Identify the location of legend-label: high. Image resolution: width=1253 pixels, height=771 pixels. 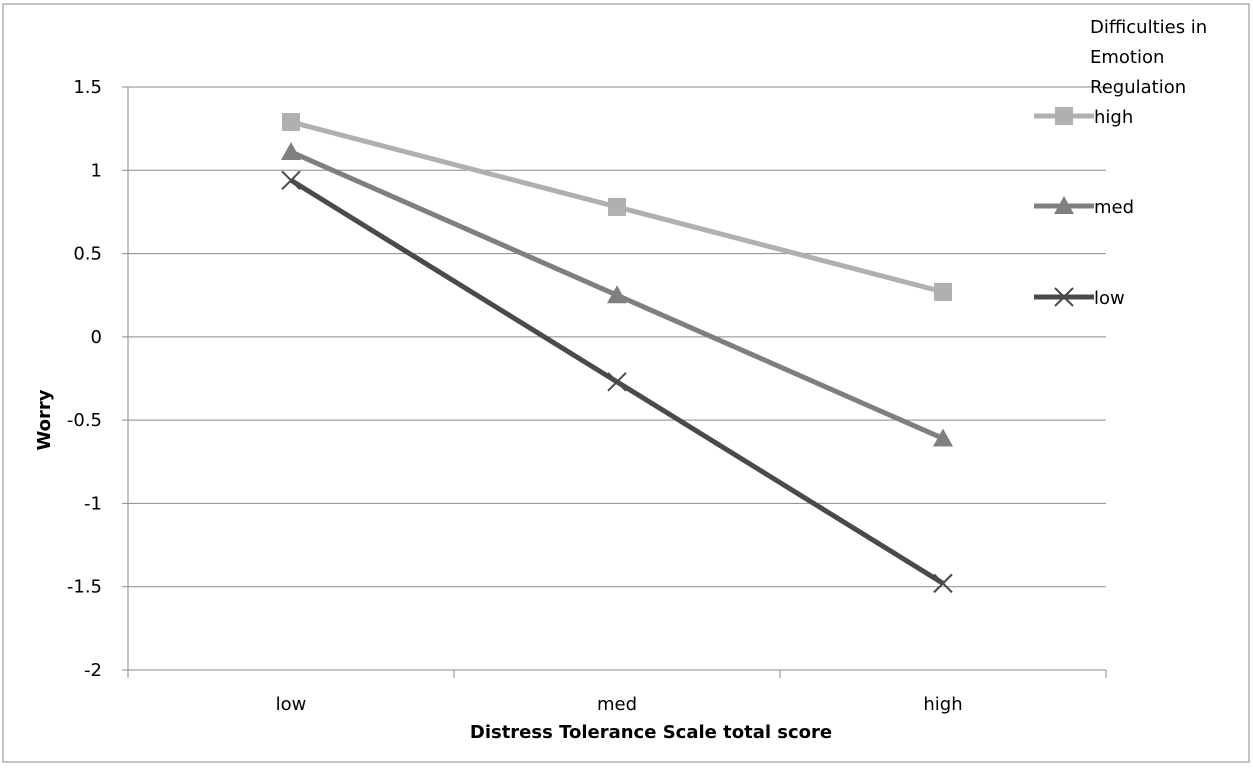
(1113, 117).